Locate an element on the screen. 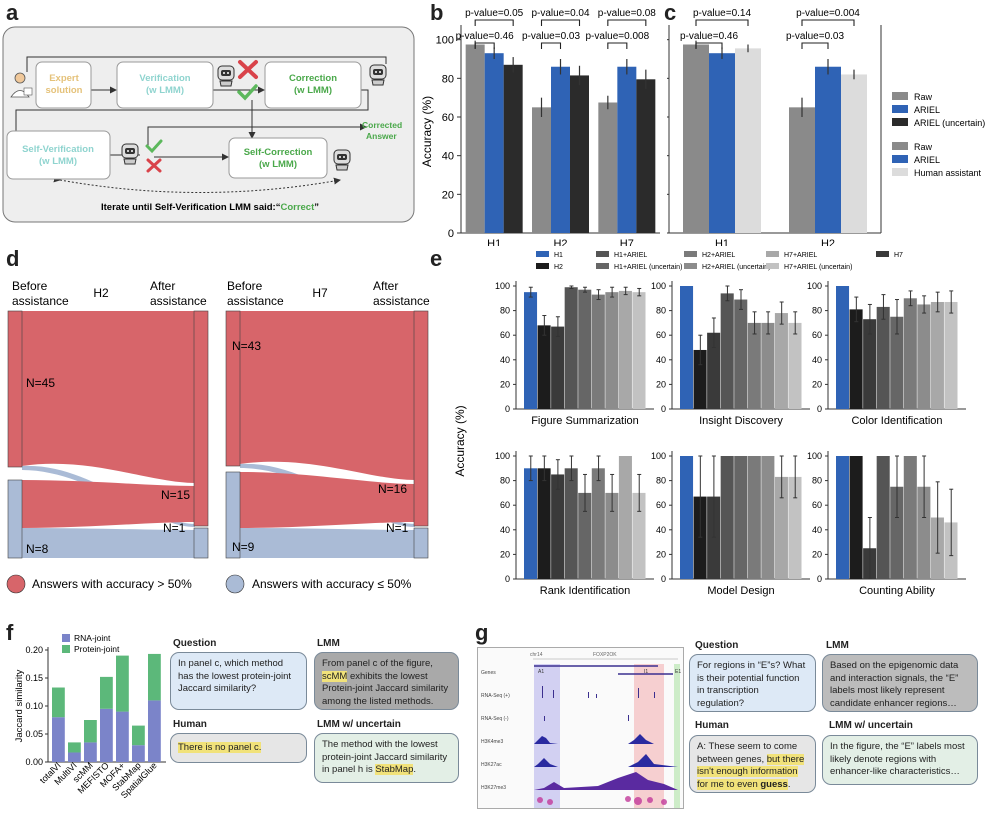  c-pvalue-bracket is located at coordinates (722, 22).